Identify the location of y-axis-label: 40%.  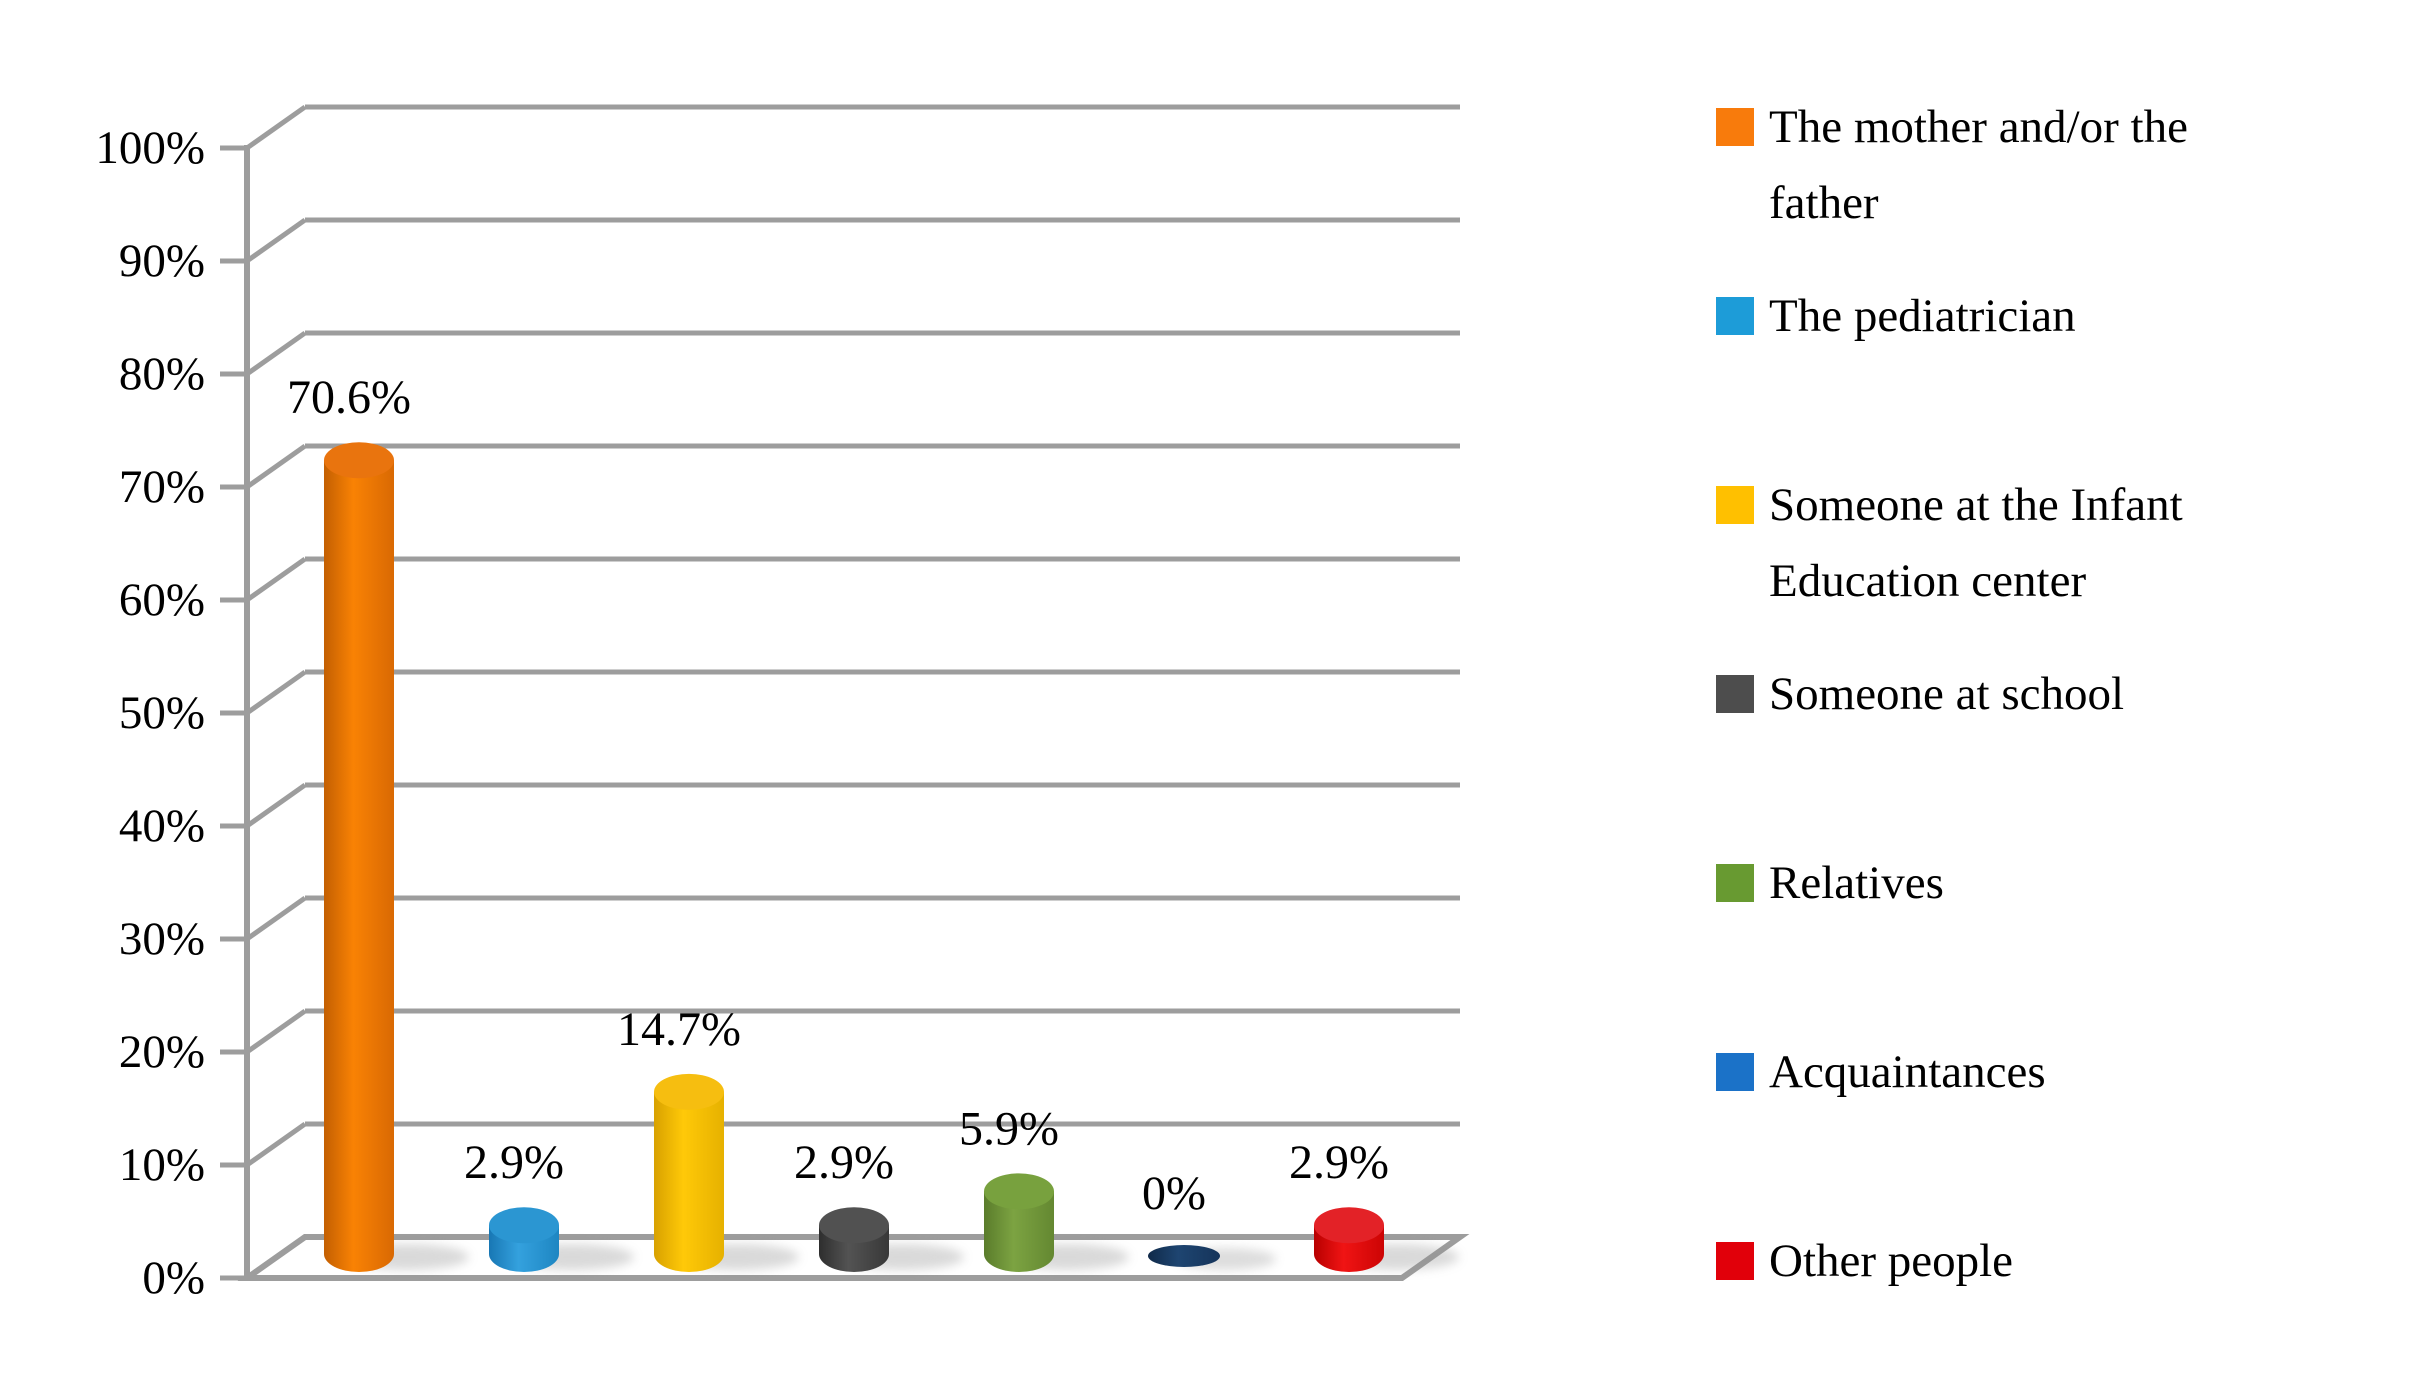
(161, 826).